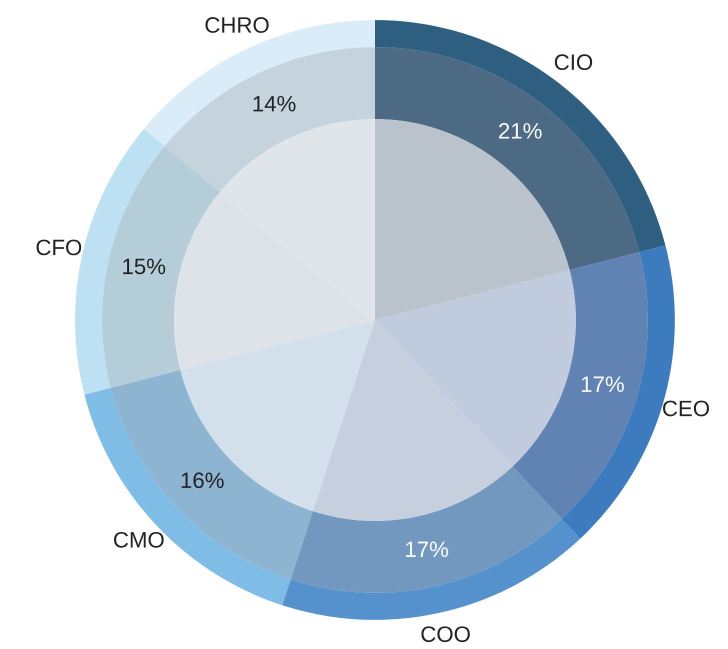  I want to click on data-label: 21%, so click(520, 131).